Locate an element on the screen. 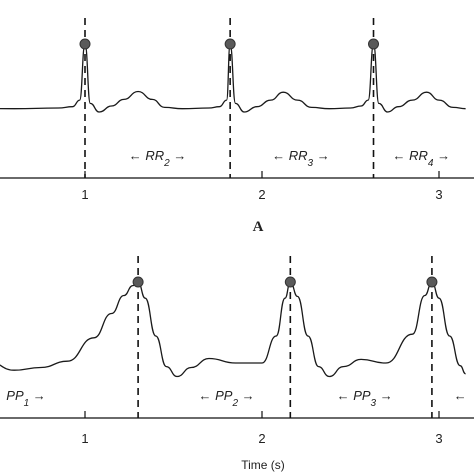 The height and width of the screenshot is (474, 474). x-tick-label-a-1: 1 is located at coordinates (84, 194).